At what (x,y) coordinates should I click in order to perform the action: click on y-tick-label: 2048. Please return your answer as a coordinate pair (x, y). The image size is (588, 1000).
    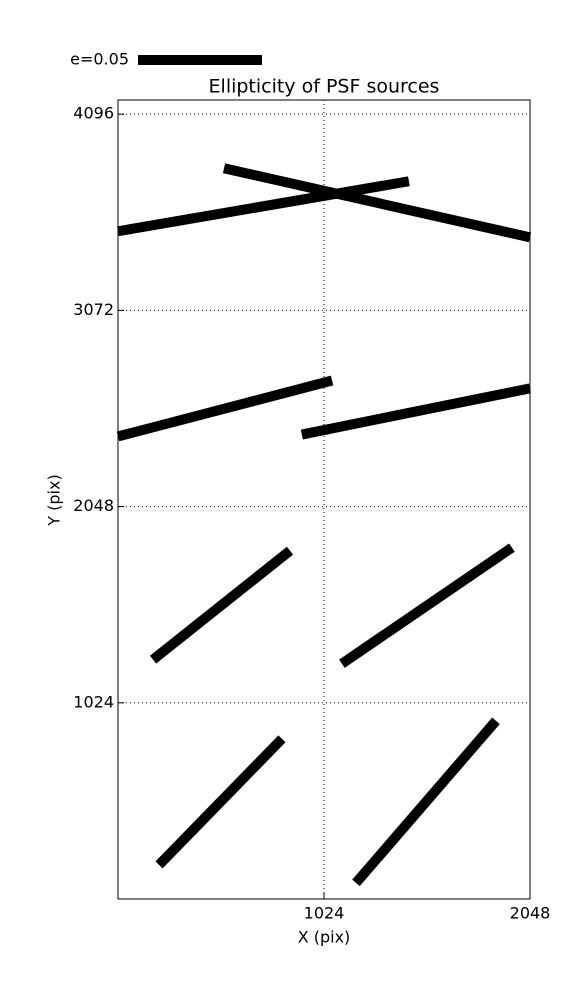
    Looking at the image, I should click on (93, 505).